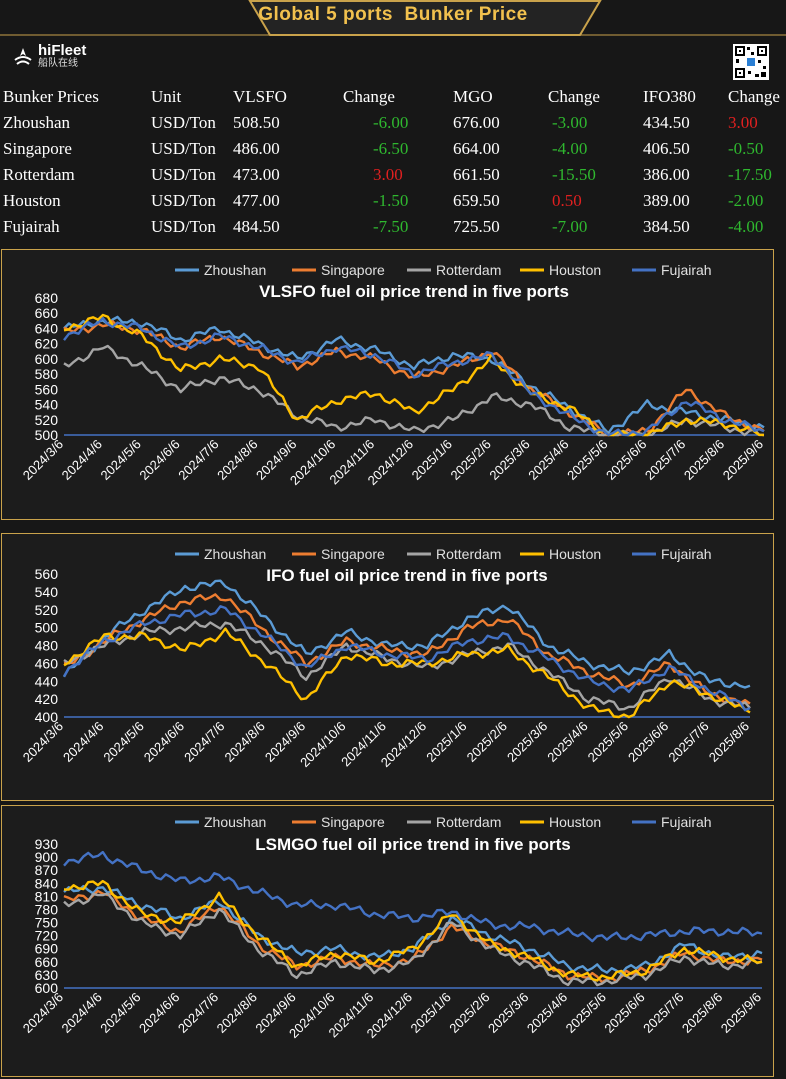 This screenshot has width=786, height=1079. What do you see at coordinates (672, 270) in the screenshot?
I see `legend-item: Fujairah` at bounding box center [672, 270].